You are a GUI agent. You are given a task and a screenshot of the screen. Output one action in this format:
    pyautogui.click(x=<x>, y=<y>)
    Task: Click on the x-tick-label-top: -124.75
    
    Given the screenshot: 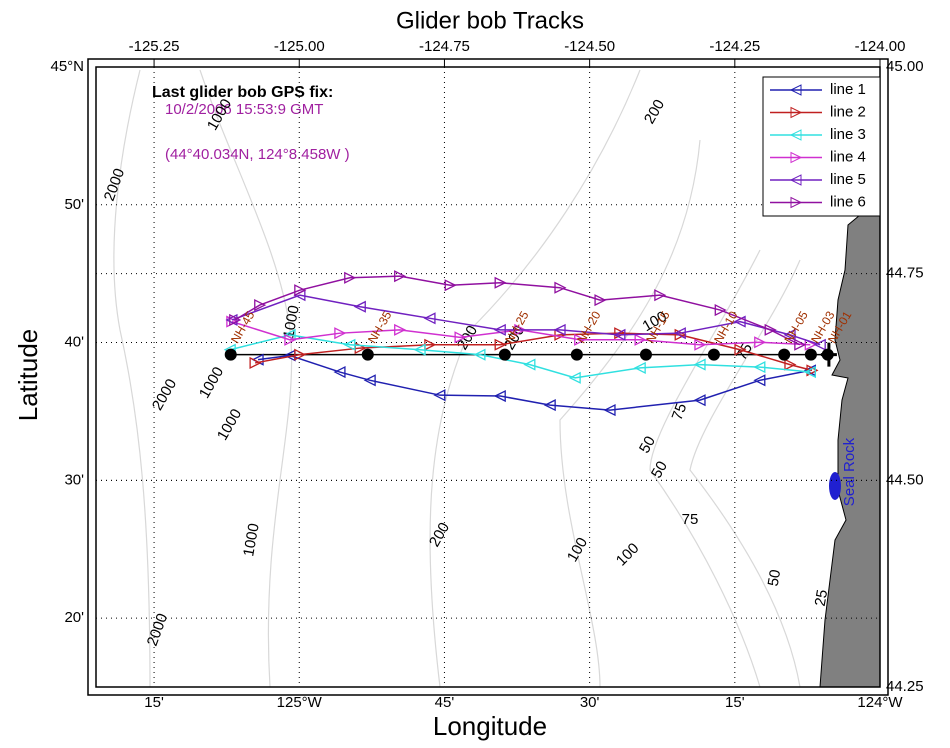 What is the action you would take?
    pyautogui.click(x=444, y=46)
    